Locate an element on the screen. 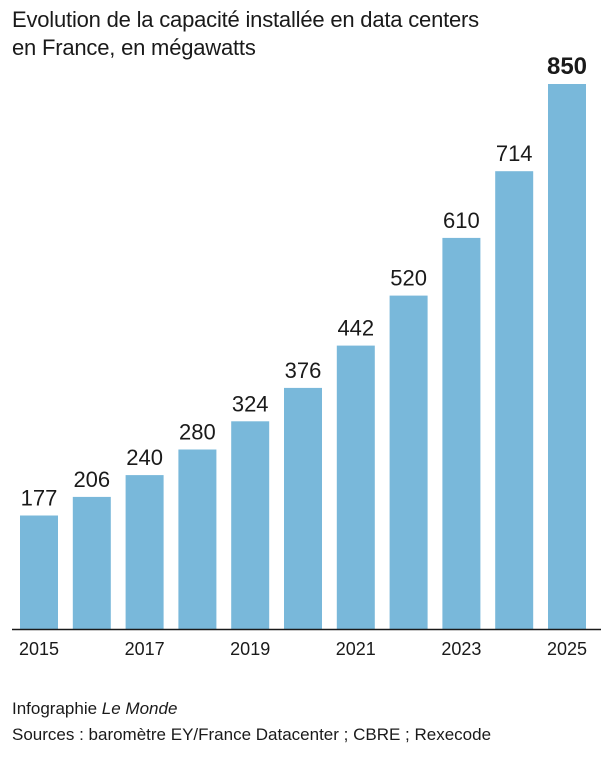 Image resolution: width=613 pixels, height=757 pixels. bar-2019 is located at coordinates (250, 525).